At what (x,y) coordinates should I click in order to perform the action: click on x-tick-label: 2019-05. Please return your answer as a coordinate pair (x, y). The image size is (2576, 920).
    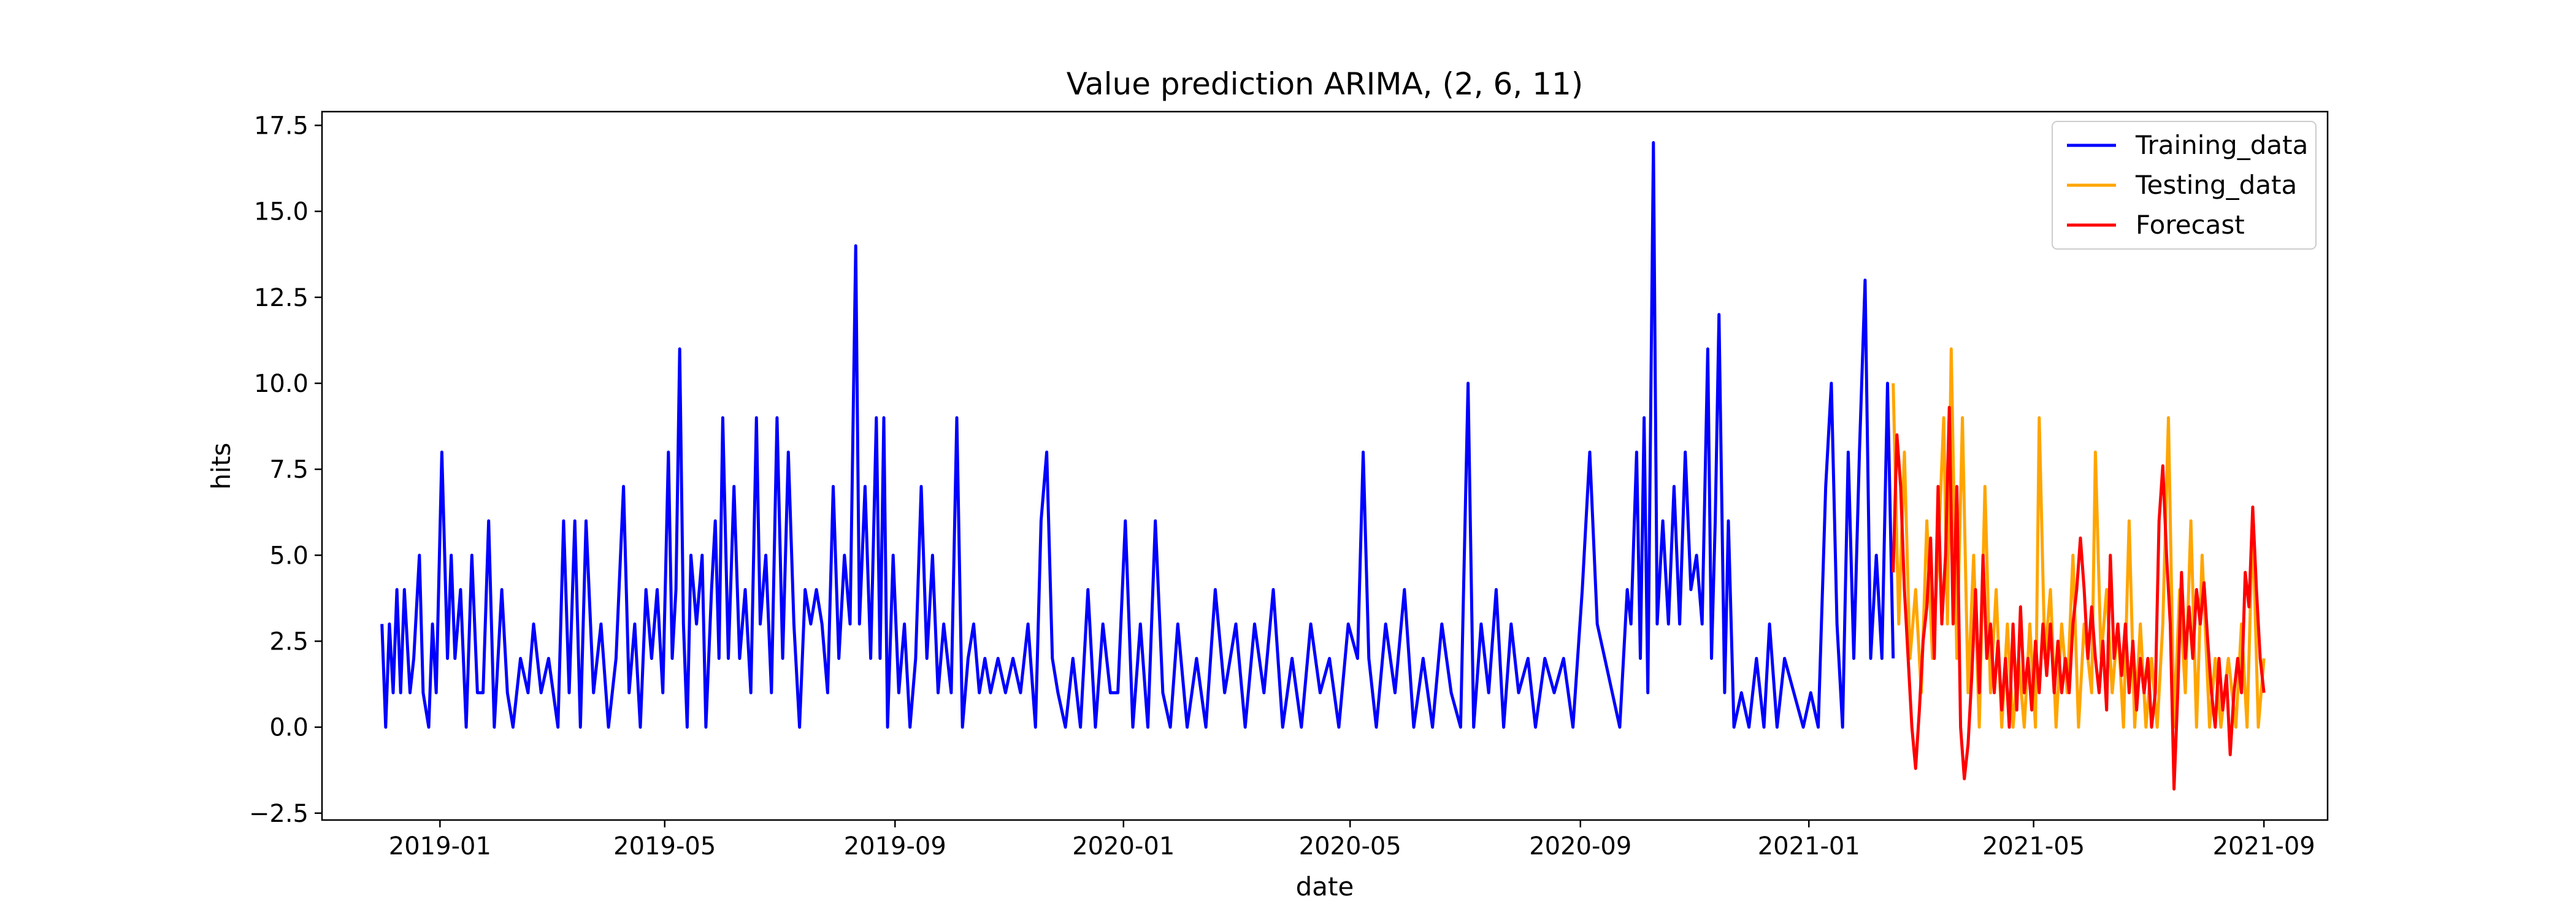
    Looking at the image, I should click on (664, 846).